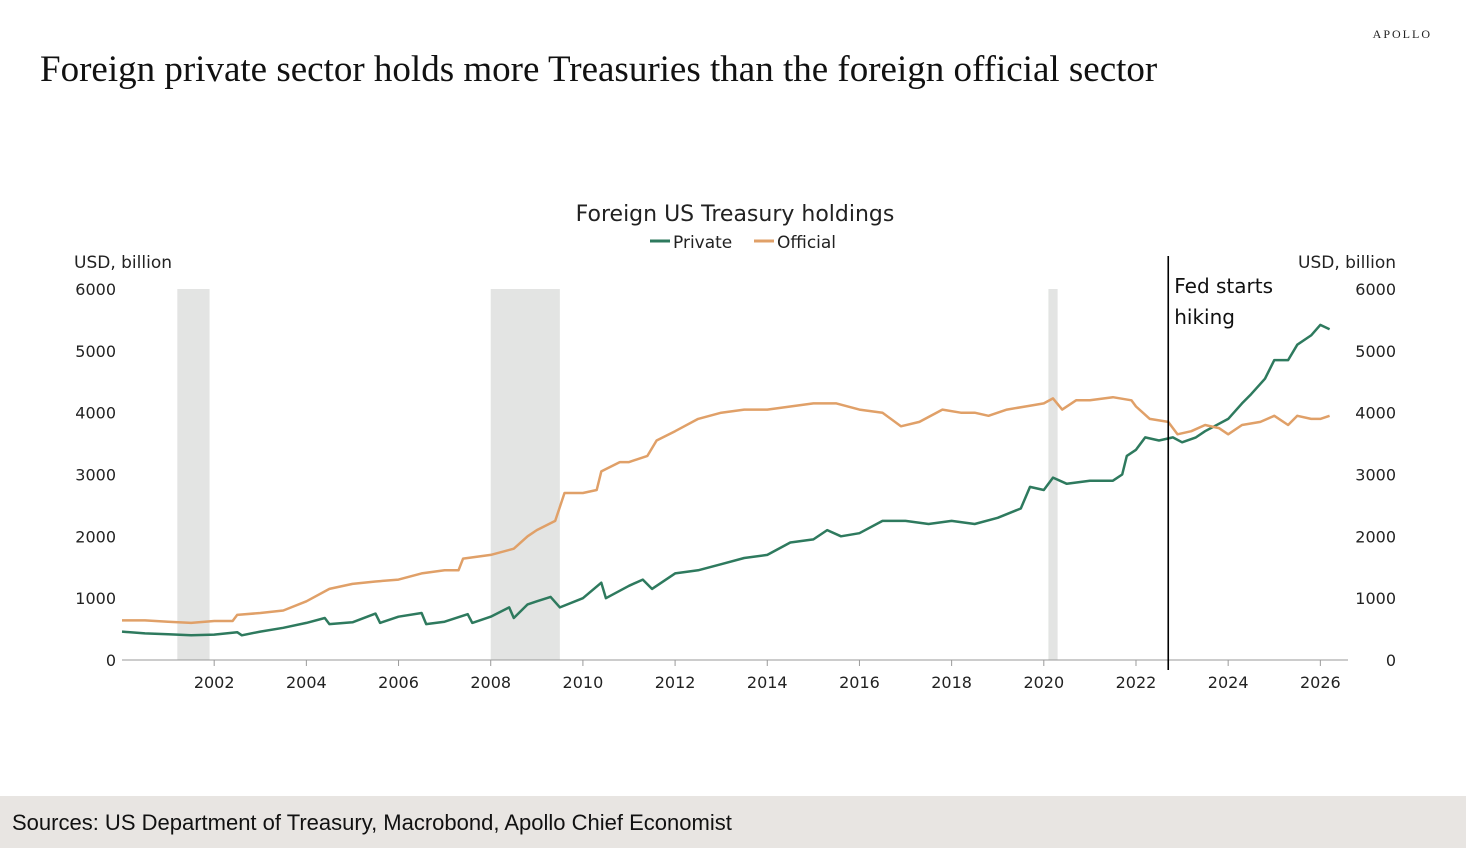 This screenshot has width=1466, height=848. I want to click on fed-hiking-annotation: hiking, so click(1204, 317).